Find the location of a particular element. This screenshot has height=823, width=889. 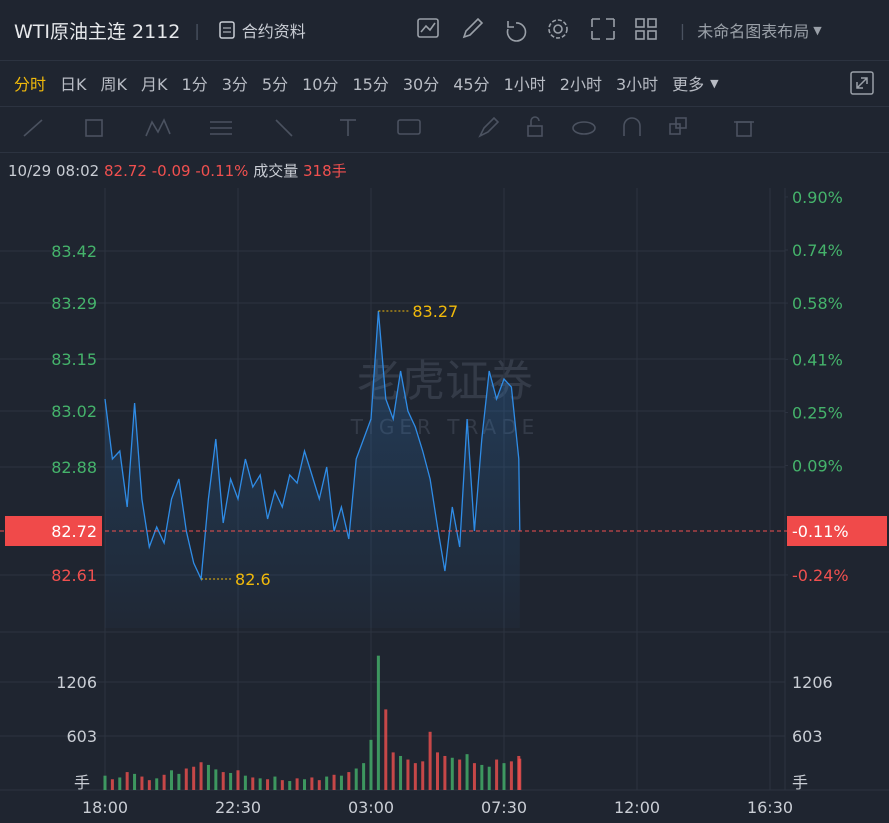

x-tick-label: 03:00 is located at coordinates (371, 807).